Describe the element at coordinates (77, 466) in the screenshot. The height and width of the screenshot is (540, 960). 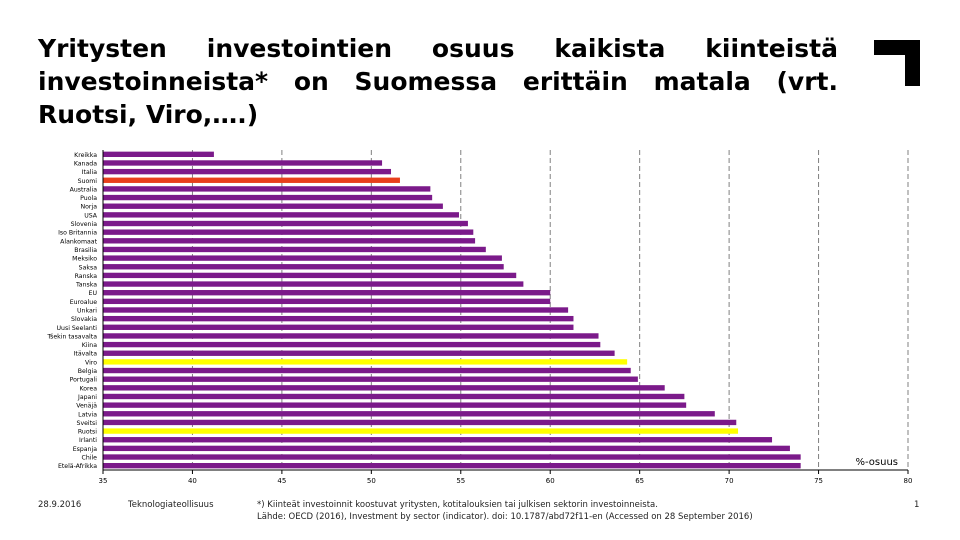
I see `category-label: Etelä-Afrikka` at that location.